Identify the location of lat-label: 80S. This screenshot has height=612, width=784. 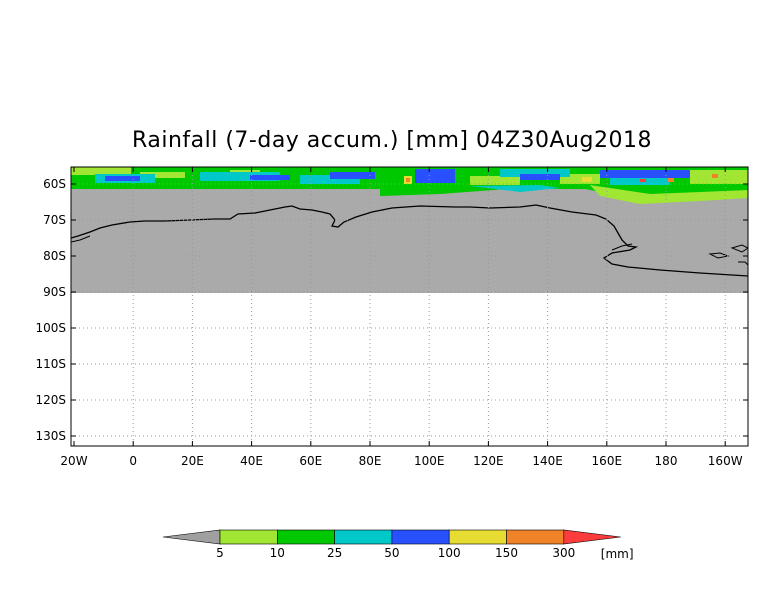
(54, 256).